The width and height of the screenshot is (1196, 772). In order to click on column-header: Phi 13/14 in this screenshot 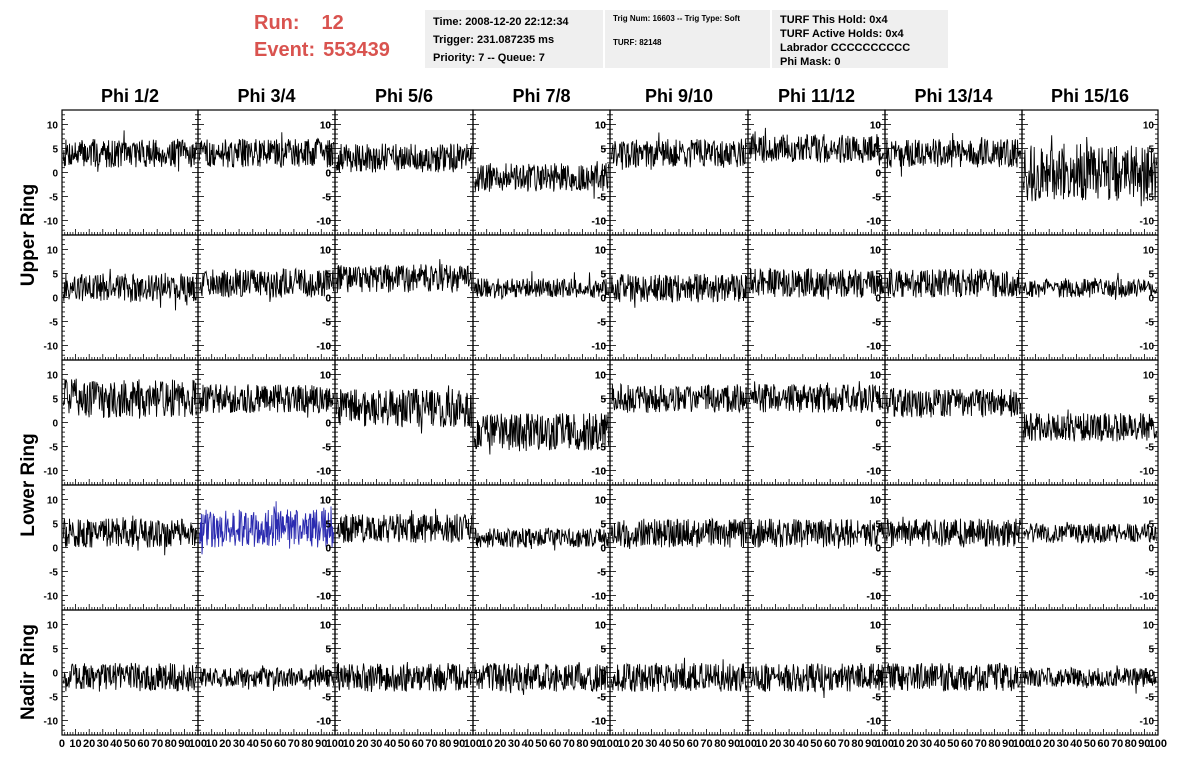, I will do `click(953, 96)`.